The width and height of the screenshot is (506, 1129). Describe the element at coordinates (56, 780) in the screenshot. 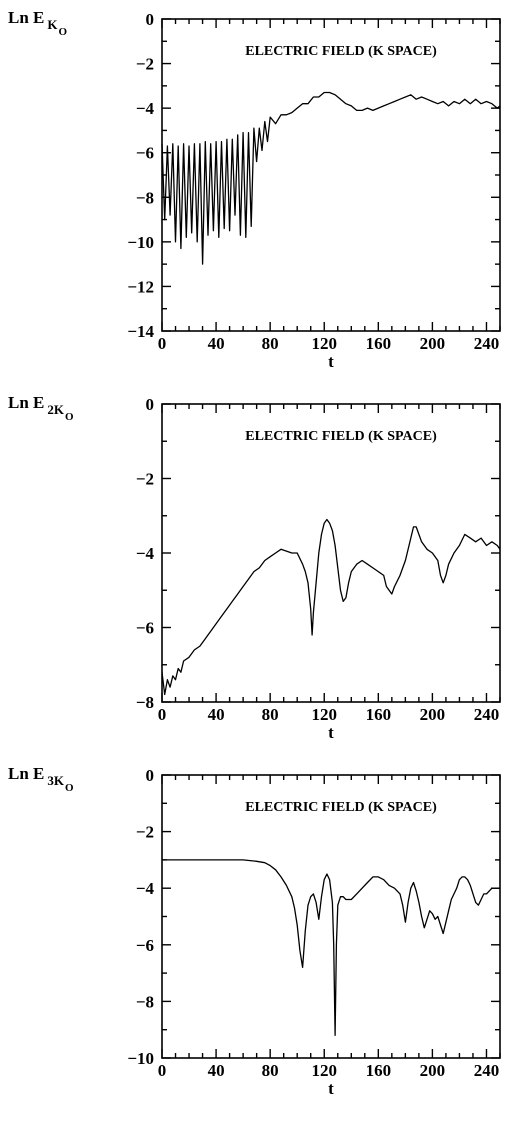

I see `y-axis-label-subscript: 3K` at that location.